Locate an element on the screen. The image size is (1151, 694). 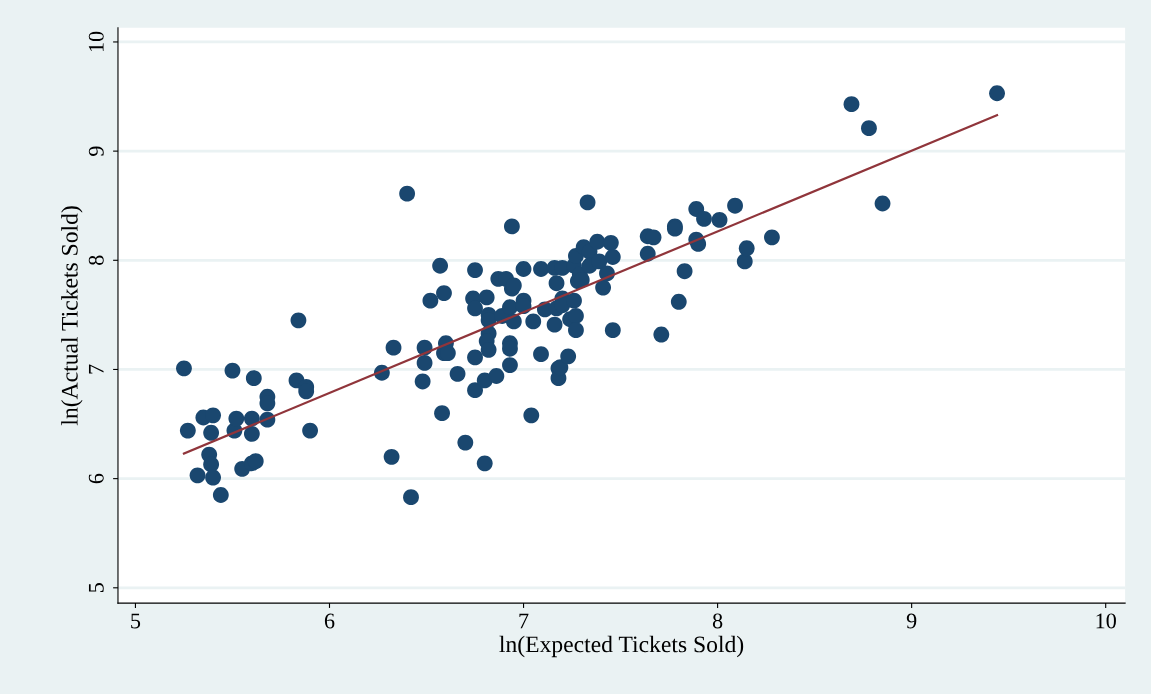
y-tick-label: 10 is located at coordinates (96, 41).